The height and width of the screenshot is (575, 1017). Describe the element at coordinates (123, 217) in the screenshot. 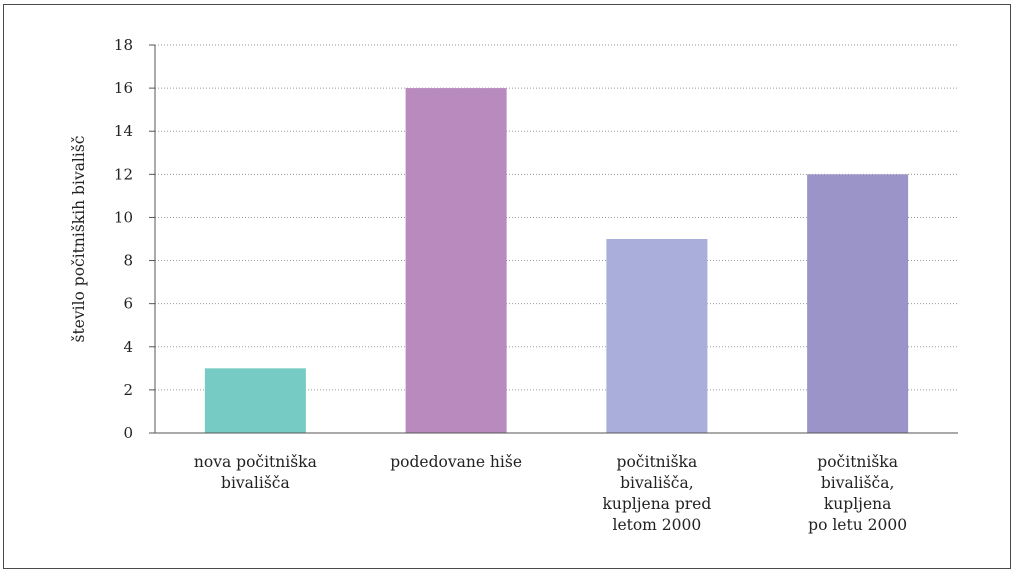

I see `y-tick-label: 10` at that location.